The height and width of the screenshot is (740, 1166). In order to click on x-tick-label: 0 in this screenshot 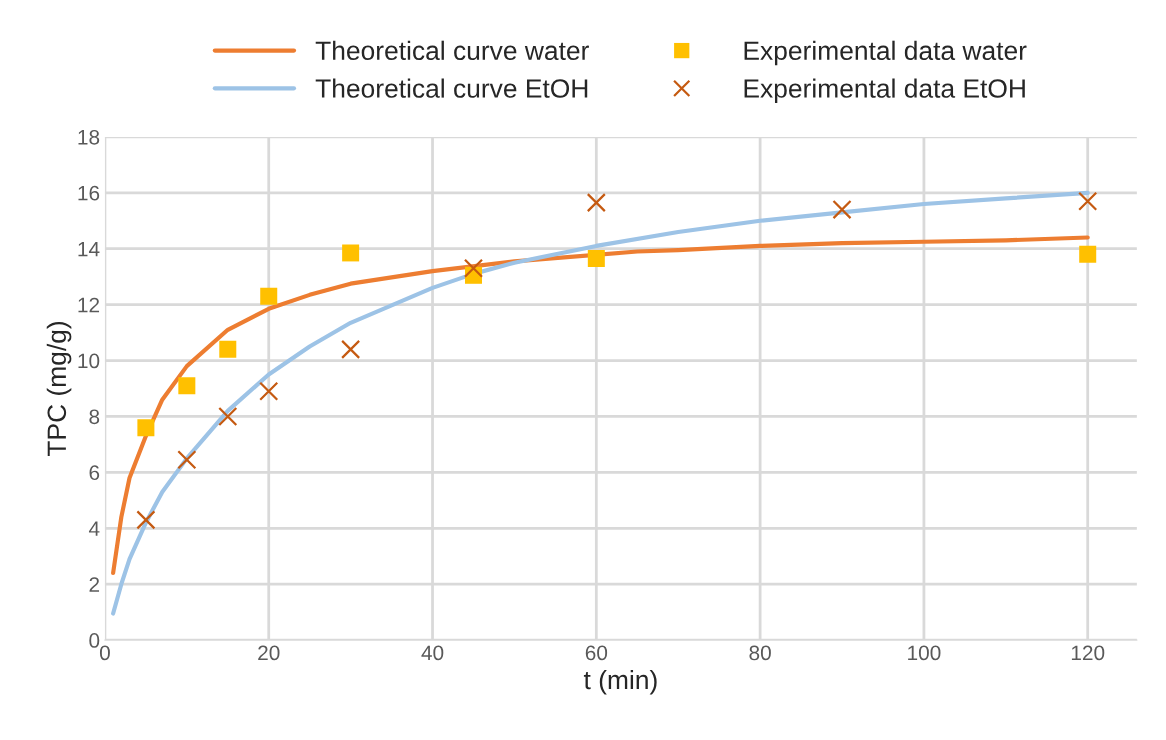, I will do `click(104, 653)`.